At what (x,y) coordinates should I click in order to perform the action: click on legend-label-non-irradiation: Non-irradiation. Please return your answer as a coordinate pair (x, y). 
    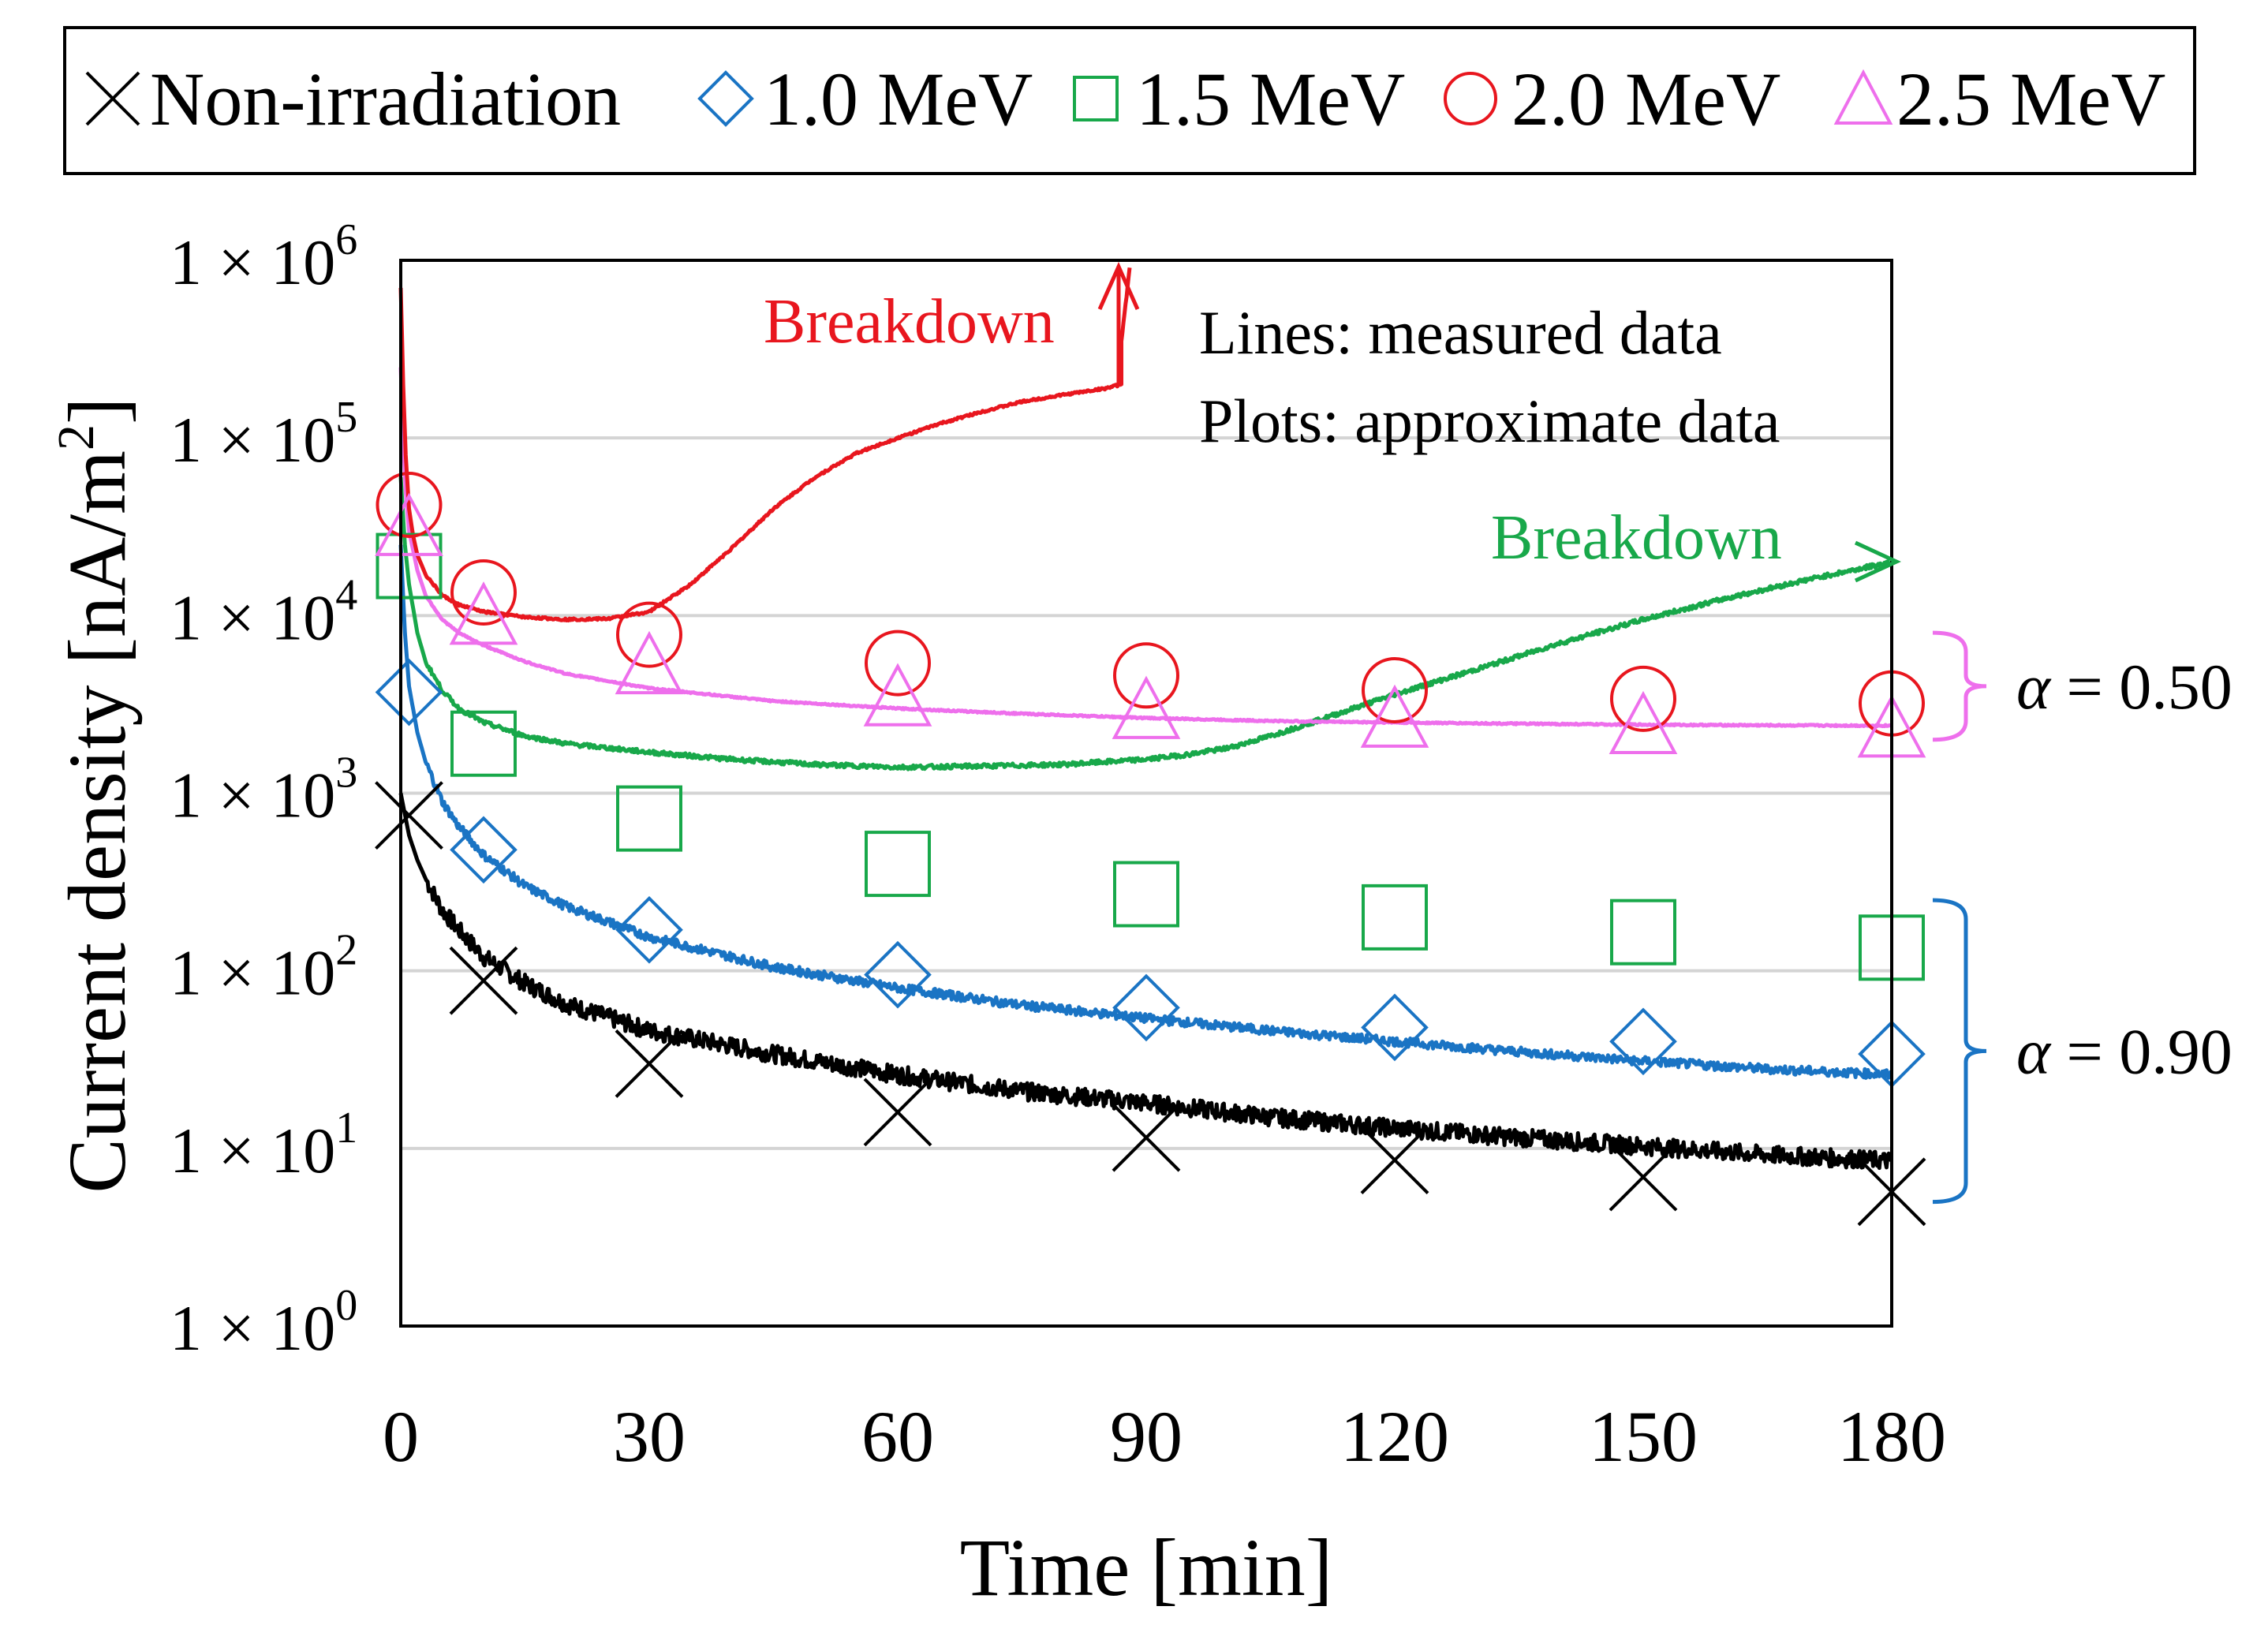
    Looking at the image, I should click on (385, 99).